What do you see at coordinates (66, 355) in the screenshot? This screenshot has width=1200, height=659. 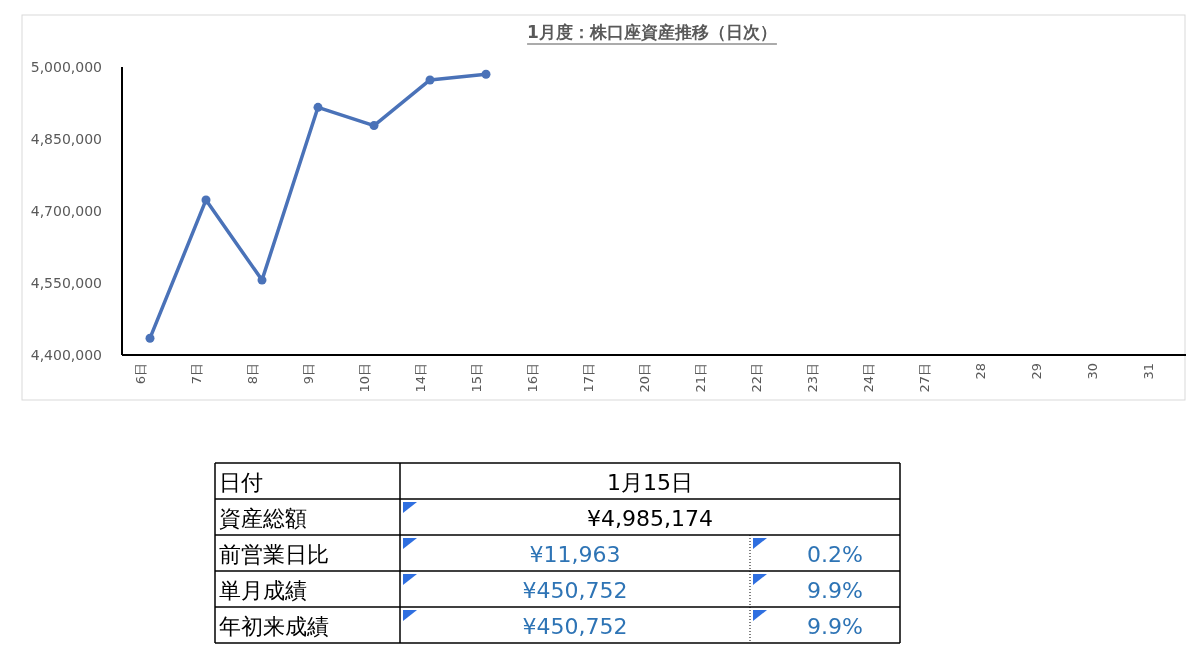 I see `y-tick-label: 4,400,000` at bounding box center [66, 355].